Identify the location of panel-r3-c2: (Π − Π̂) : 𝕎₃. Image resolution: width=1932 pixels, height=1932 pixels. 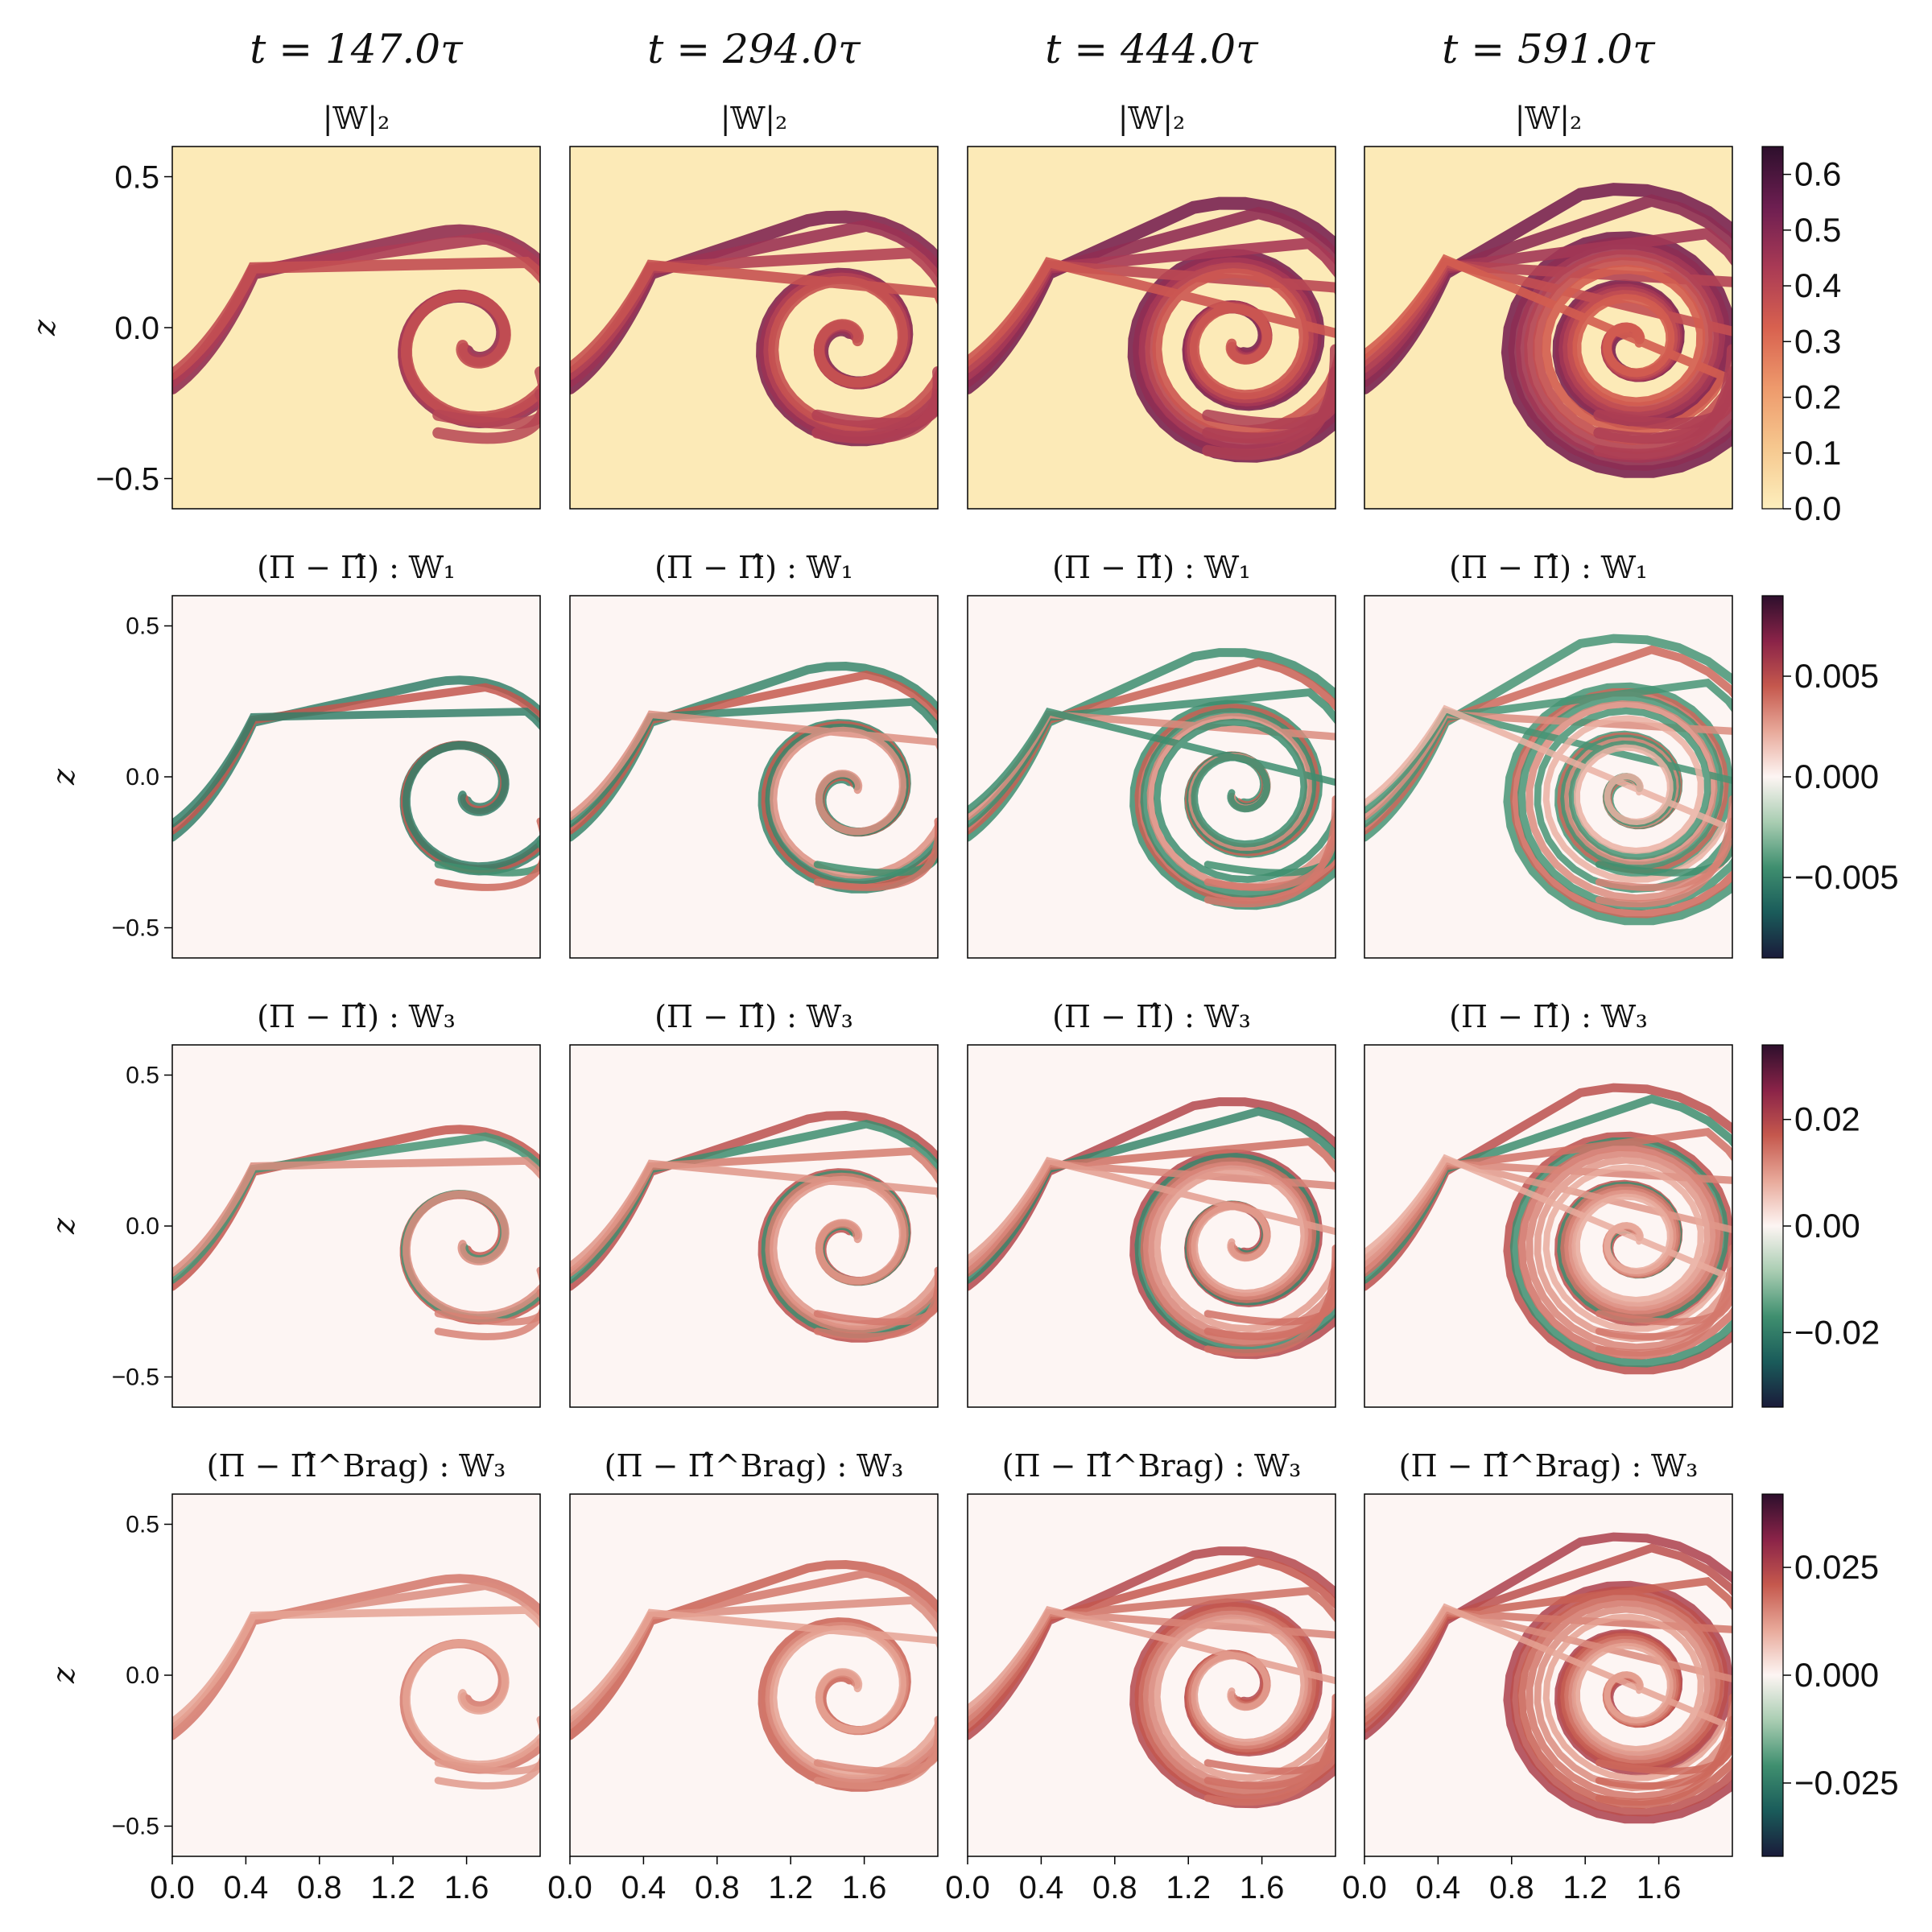
(754, 1203).